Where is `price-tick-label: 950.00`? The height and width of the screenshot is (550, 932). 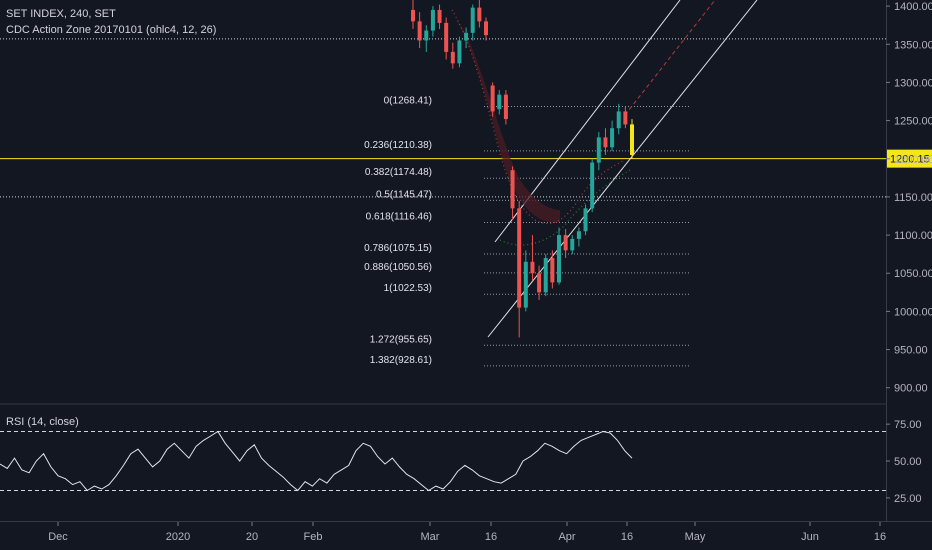
price-tick-label: 950.00 is located at coordinates (911, 351).